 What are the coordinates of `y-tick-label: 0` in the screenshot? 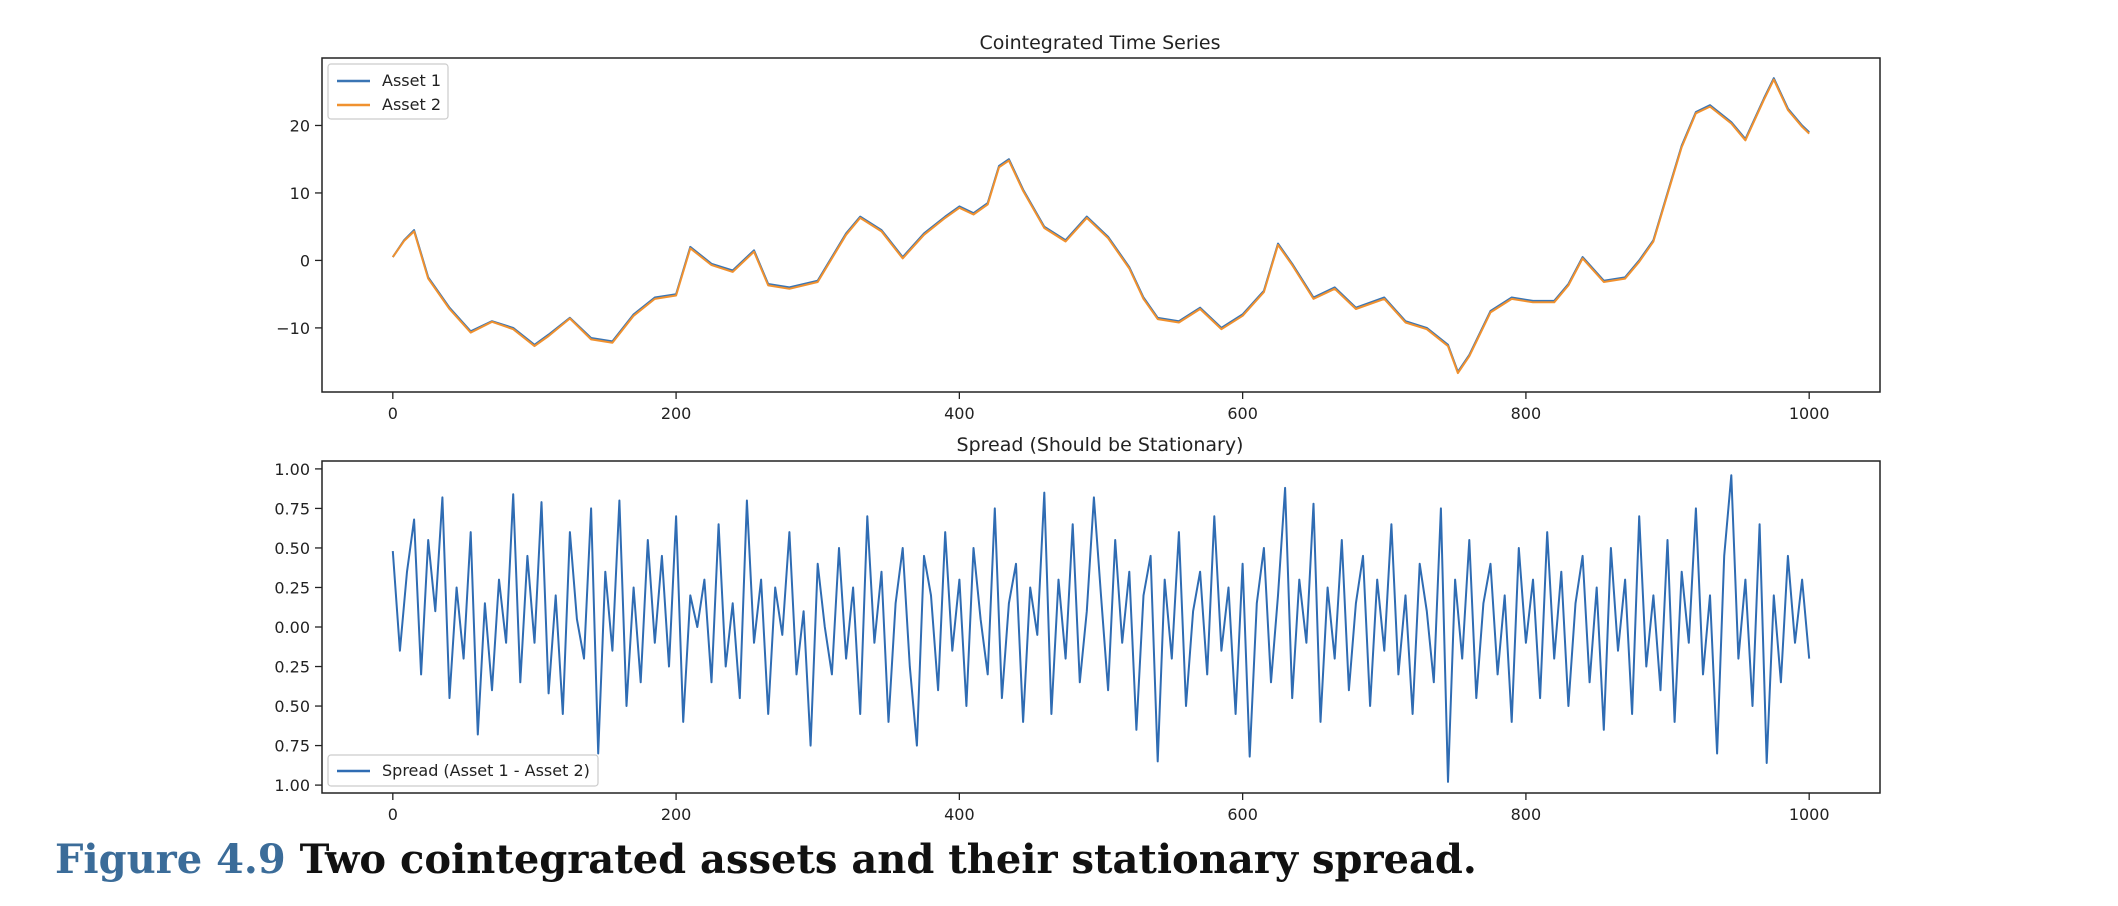 It's located at (305, 260).